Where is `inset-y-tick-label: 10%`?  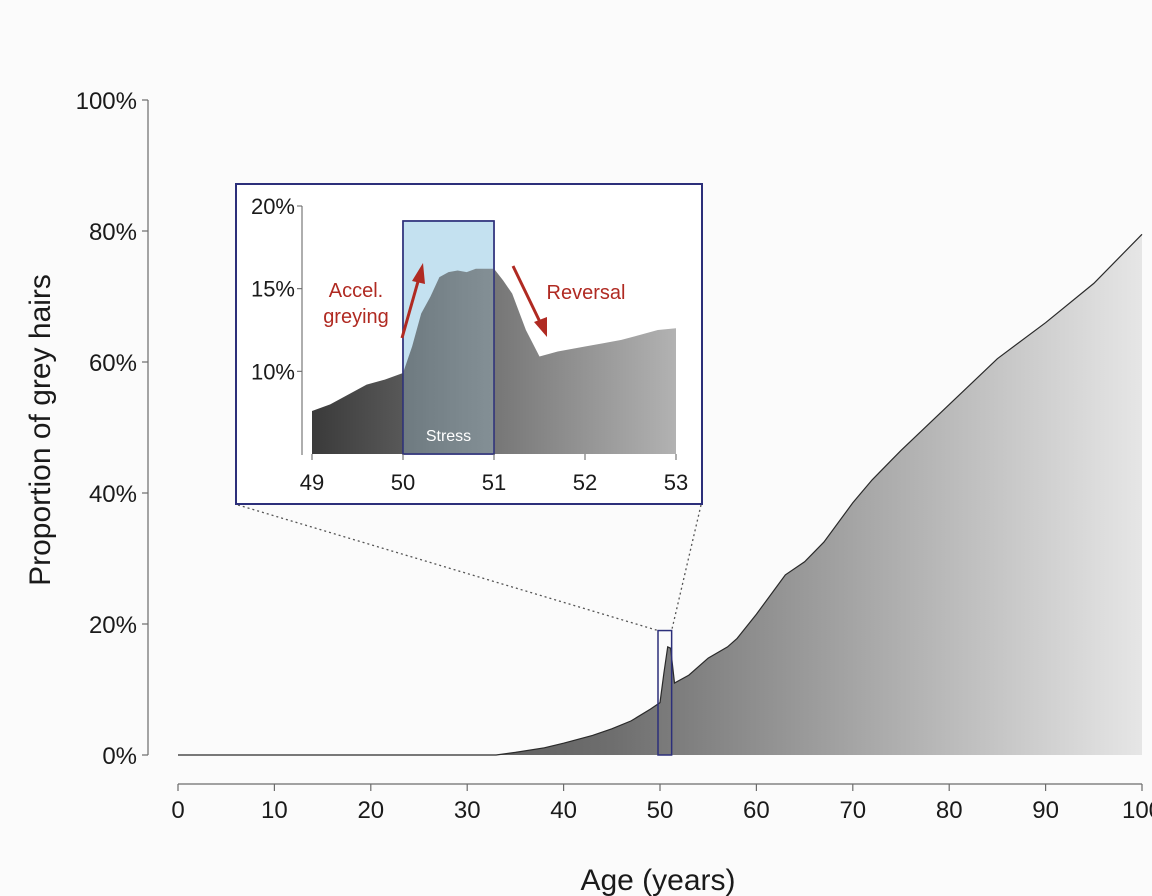 inset-y-tick-label: 10% is located at coordinates (273, 371).